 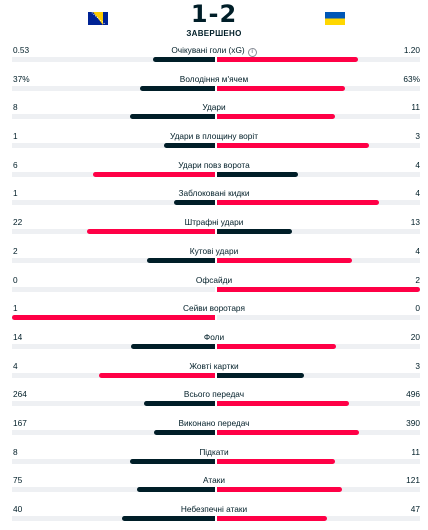 I want to click on stat-label-text: Сейви воротаря, so click(x=214, y=308).